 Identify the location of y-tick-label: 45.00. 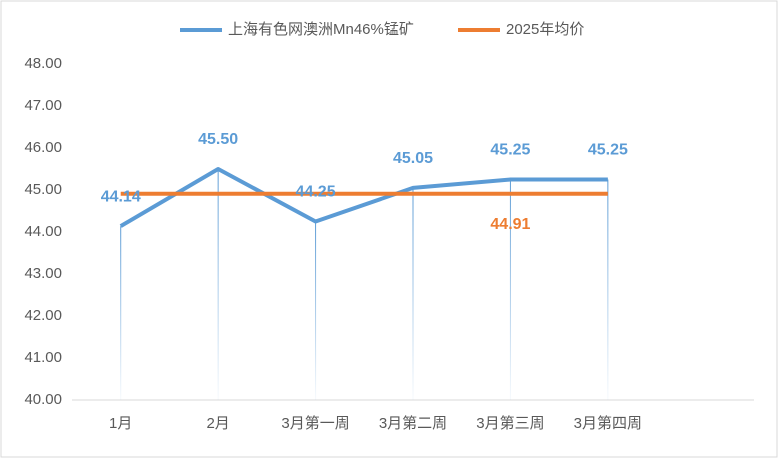
(43, 189).